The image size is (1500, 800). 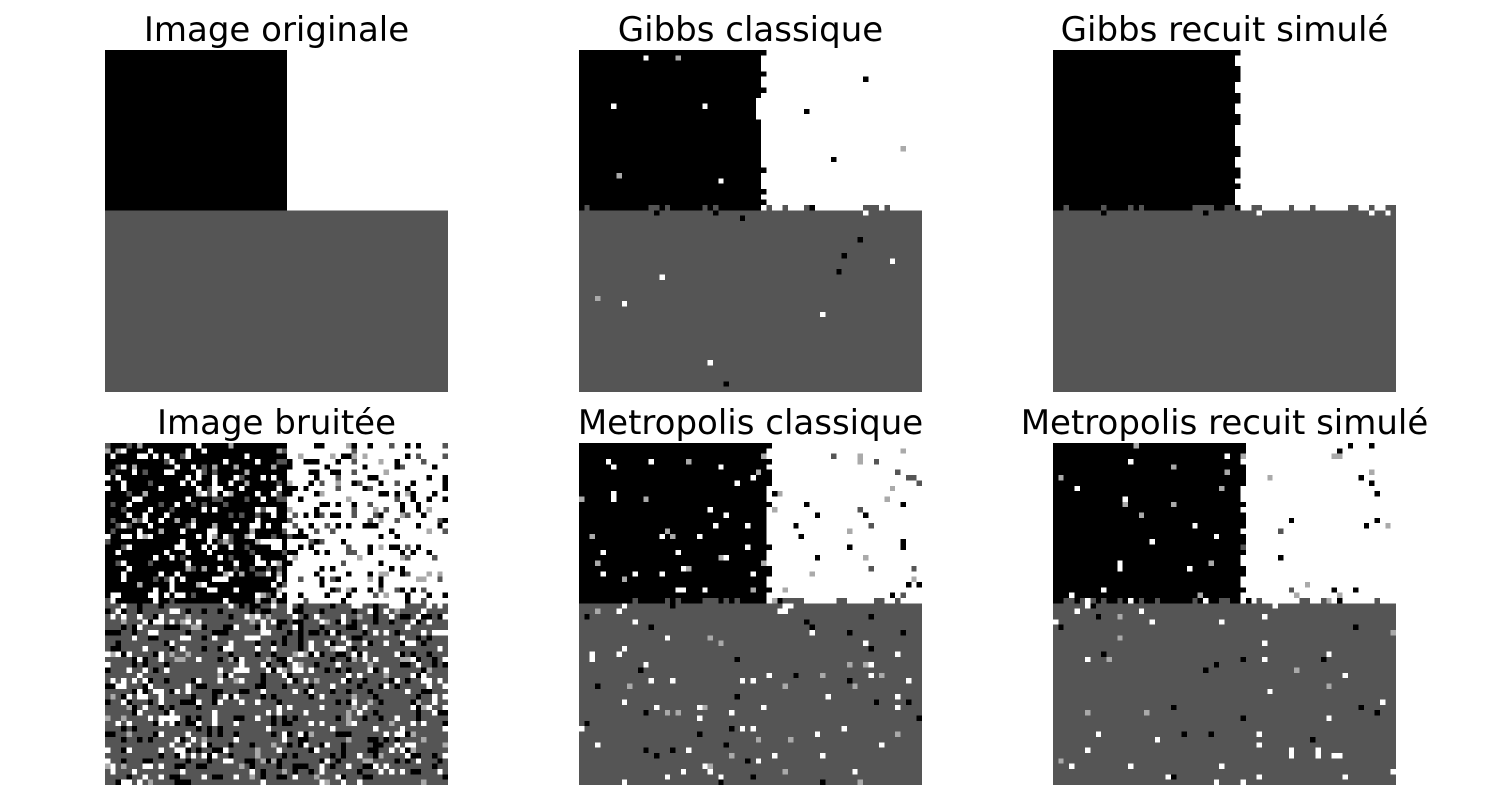 What do you see at coordinates (1224, 423) in the screenshot?
I see `panel-title: Metropolis recuit simulé` at bounding box center [1224, 423].